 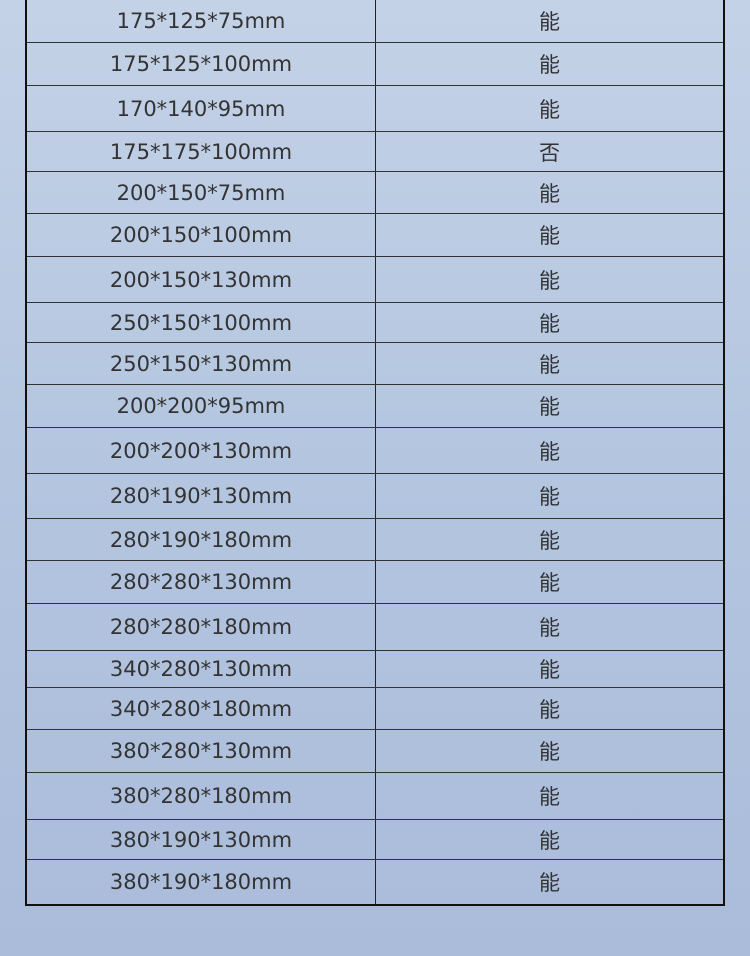 I want to click on table-row: 170*140*95mm 能, so click(x=375, y=108).